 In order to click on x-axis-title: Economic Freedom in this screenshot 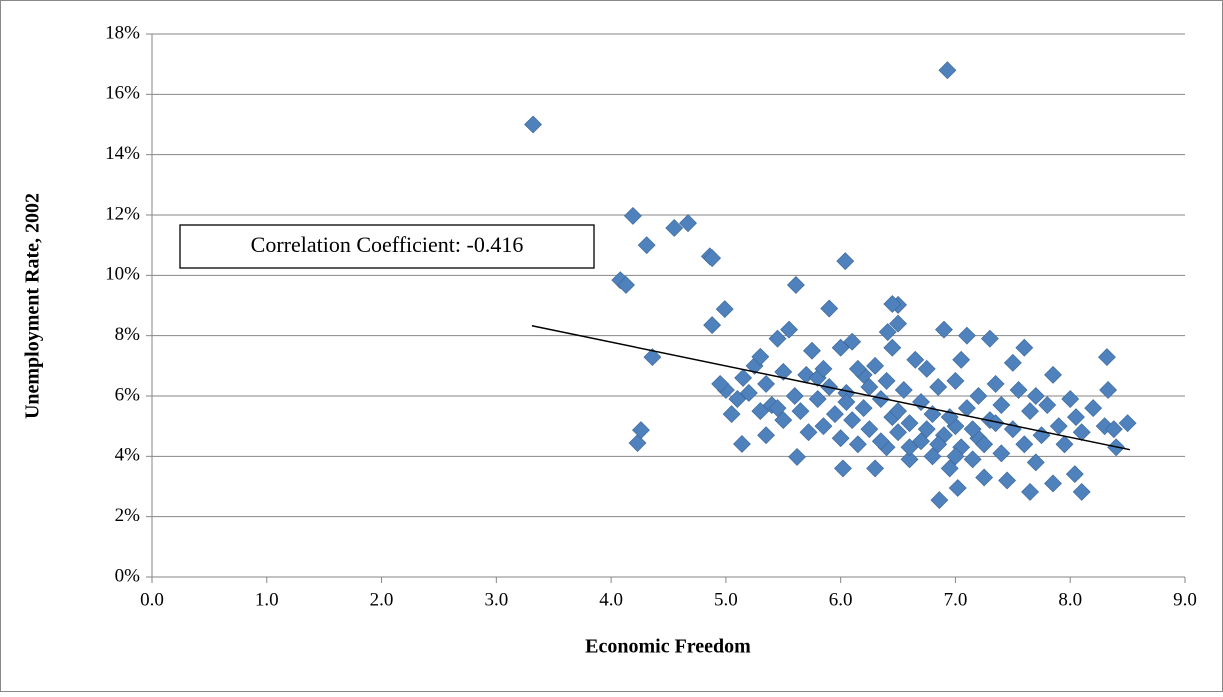, I will do `click(668, 647)`.